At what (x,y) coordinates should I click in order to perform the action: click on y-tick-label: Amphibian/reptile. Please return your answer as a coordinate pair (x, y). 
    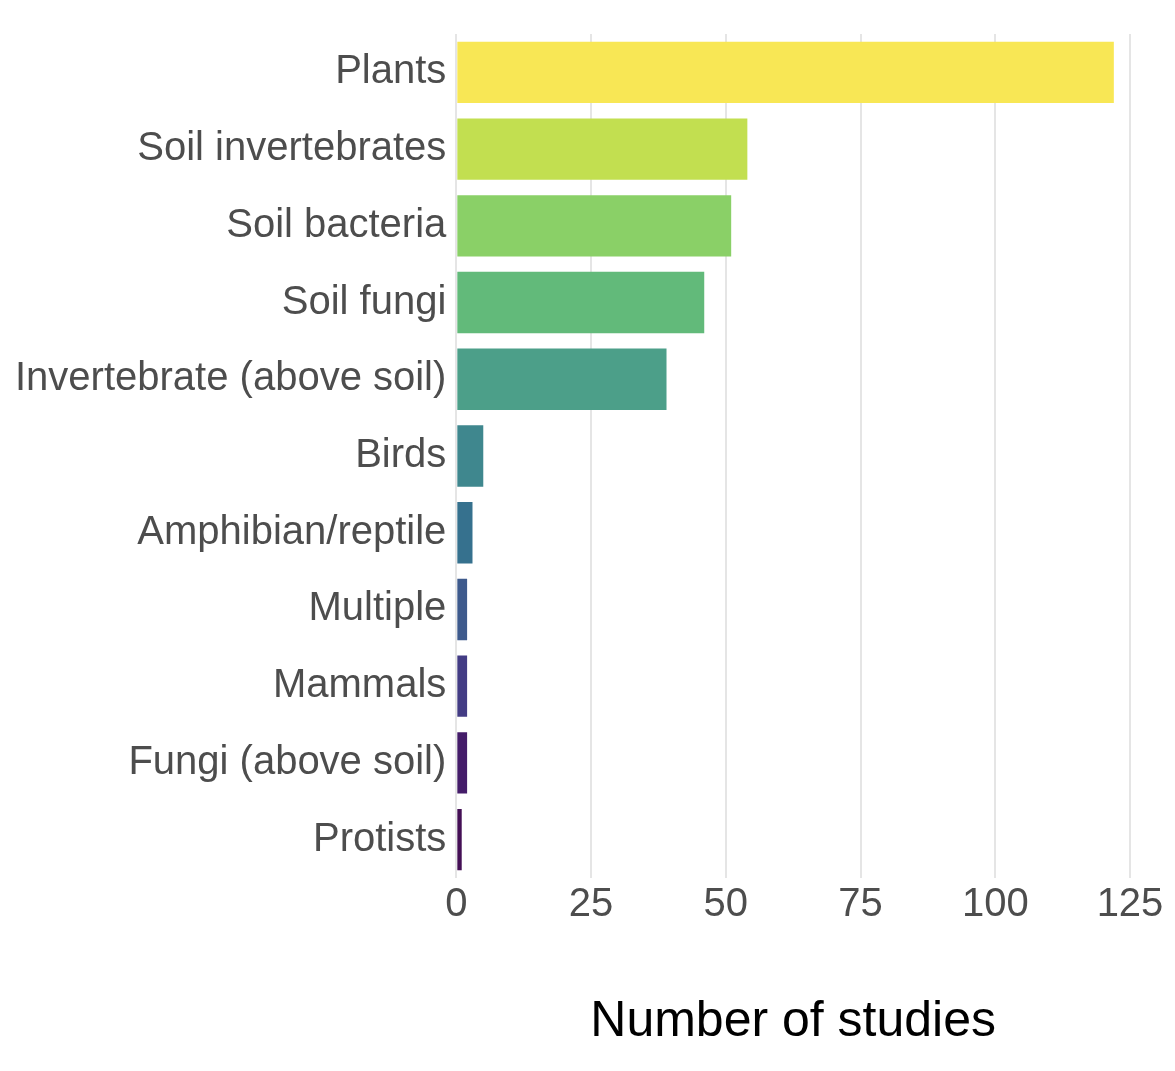
    Looking at the image, I should click on (292, 529).